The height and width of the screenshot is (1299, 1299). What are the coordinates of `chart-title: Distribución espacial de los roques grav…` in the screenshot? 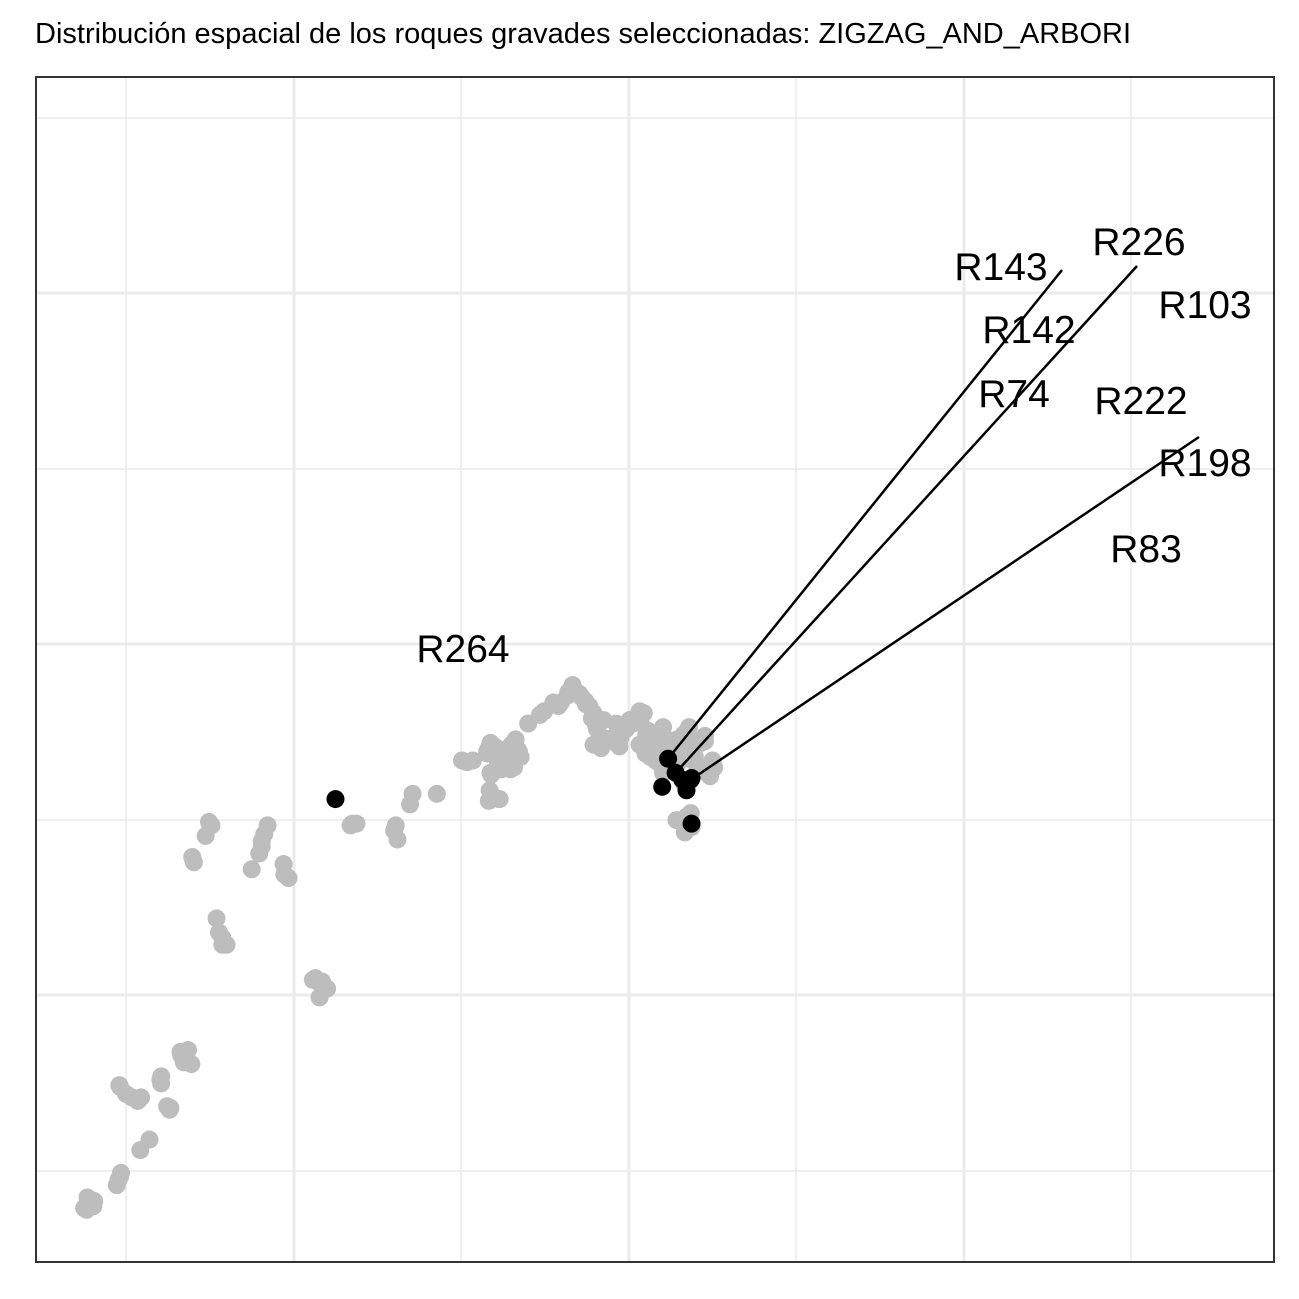 It's located at (583, 34).